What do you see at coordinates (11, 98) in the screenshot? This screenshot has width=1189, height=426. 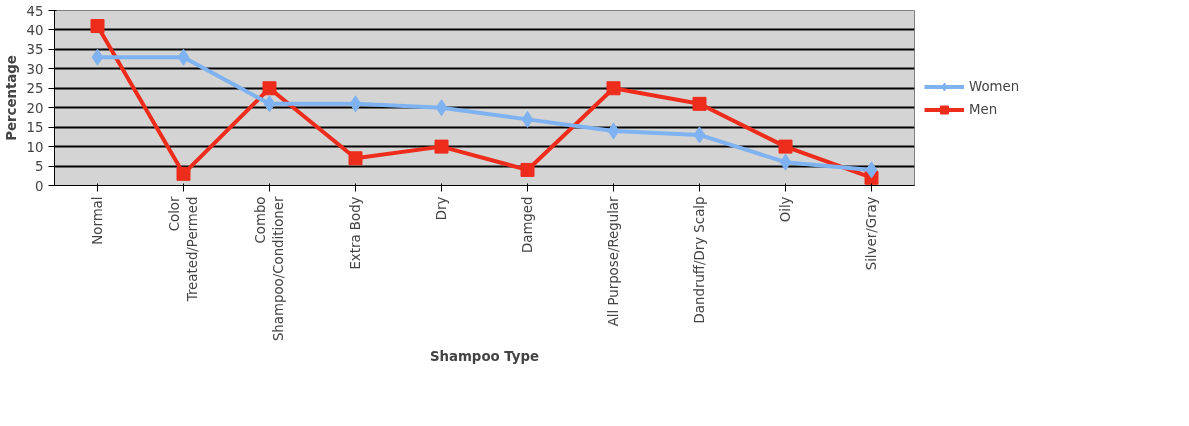 I see `y-axis-title: Percentage` at bounding box center [11, 98].